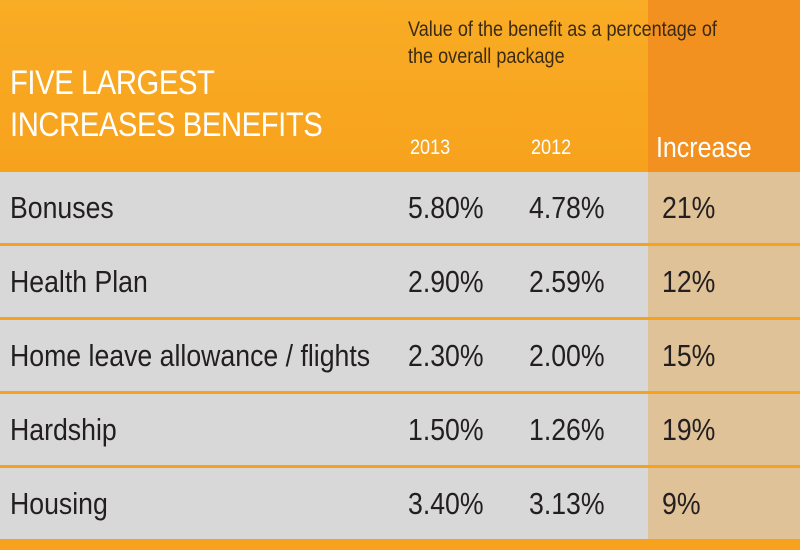  I want to click on increase-column-header-bg, so click(724, 86).